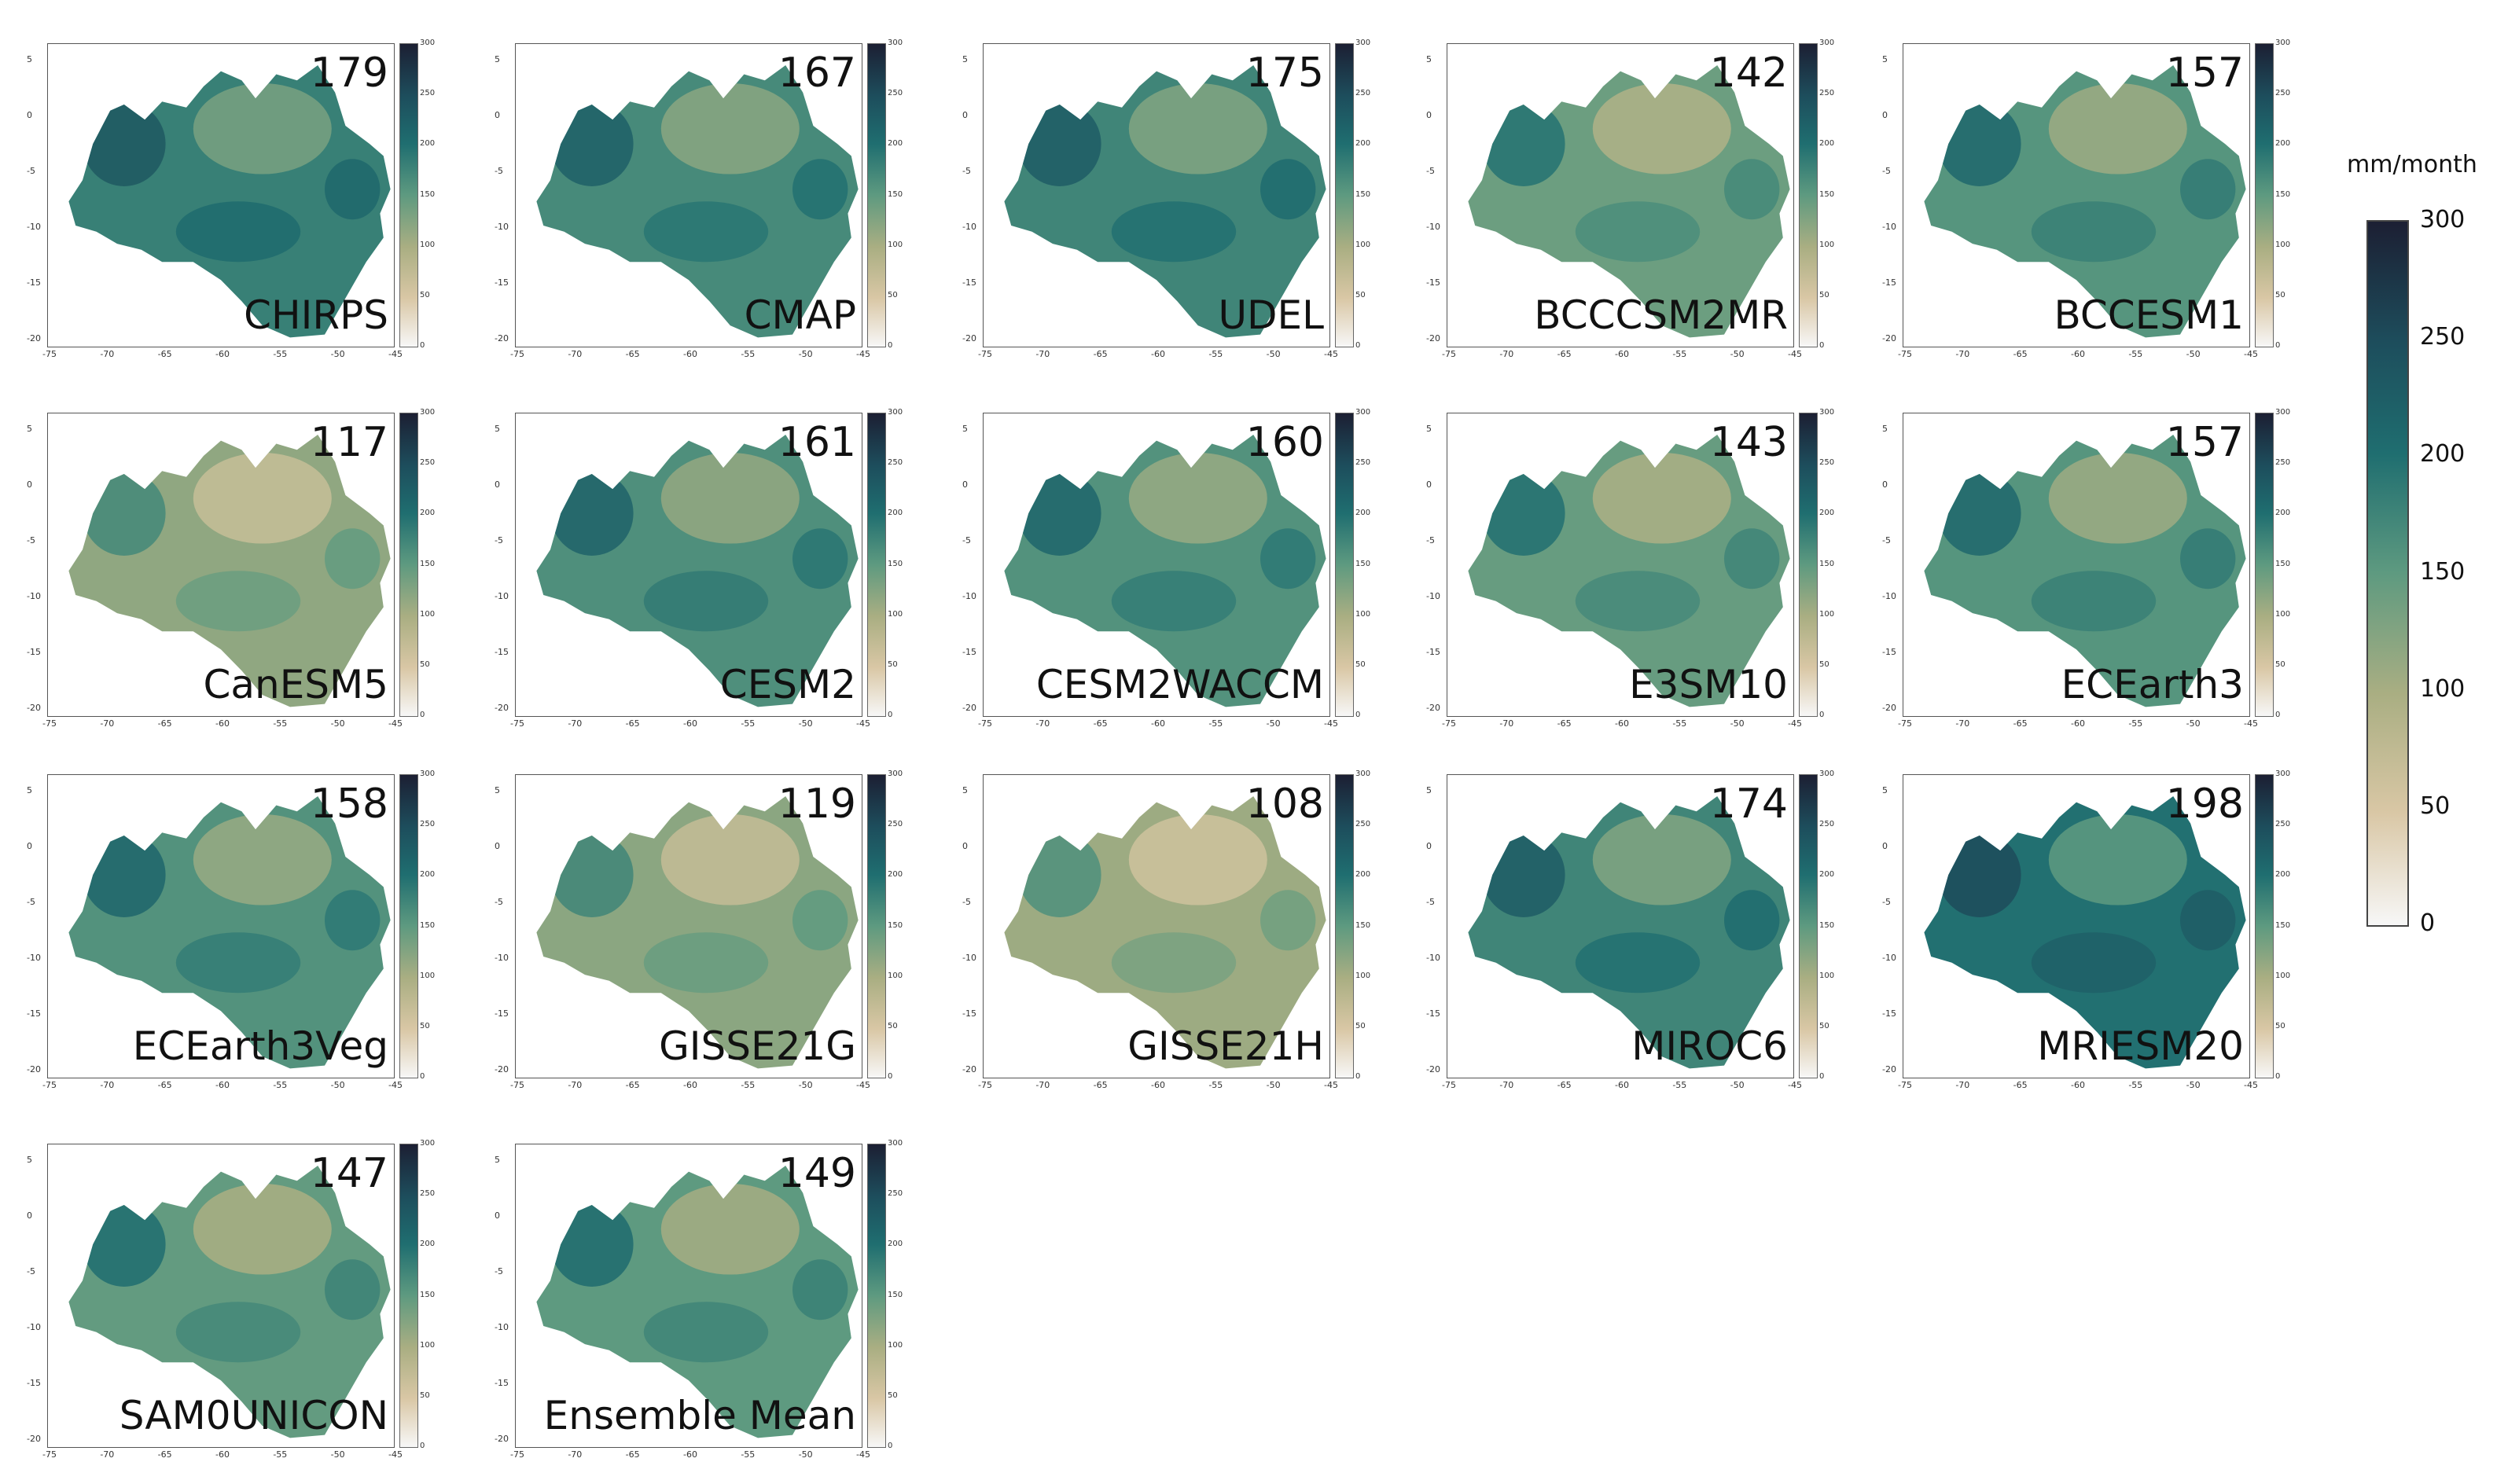 Image resolution: width=2519 pixels, height=1484 pixels. I want to click on panel-mean-value: 158, so click(349, 804).